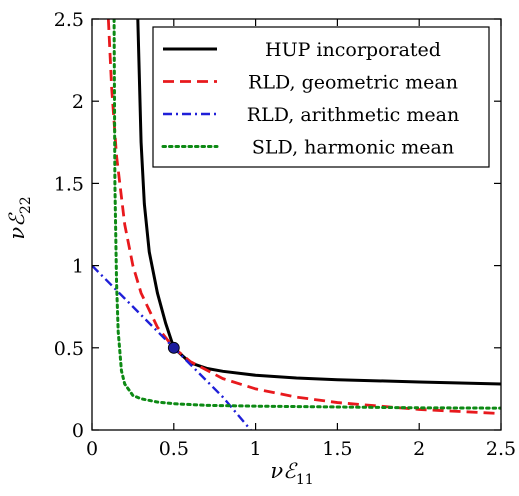 The height and width of the screenshot is (496, 519). Describe the element at coordinates (501, 449) in the screenshot. I see `x-tick-label: 2.5` at that location.